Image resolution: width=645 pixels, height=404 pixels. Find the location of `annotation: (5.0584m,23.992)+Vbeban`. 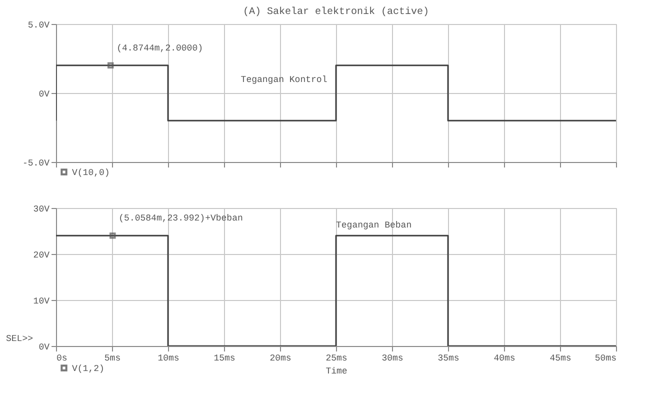

annotation: (5.0584m,23.992)+Vbeban is located at coordinates (180, 219).